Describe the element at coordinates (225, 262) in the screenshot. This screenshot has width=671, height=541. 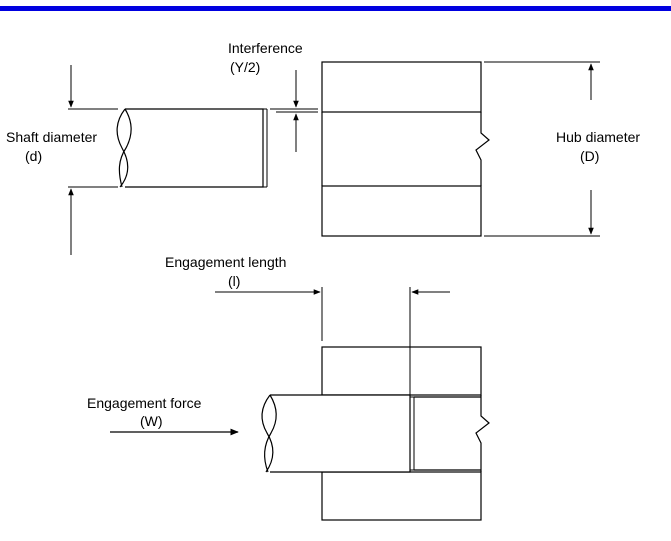
I see `engagement-length-label: Engagement length` at that location.